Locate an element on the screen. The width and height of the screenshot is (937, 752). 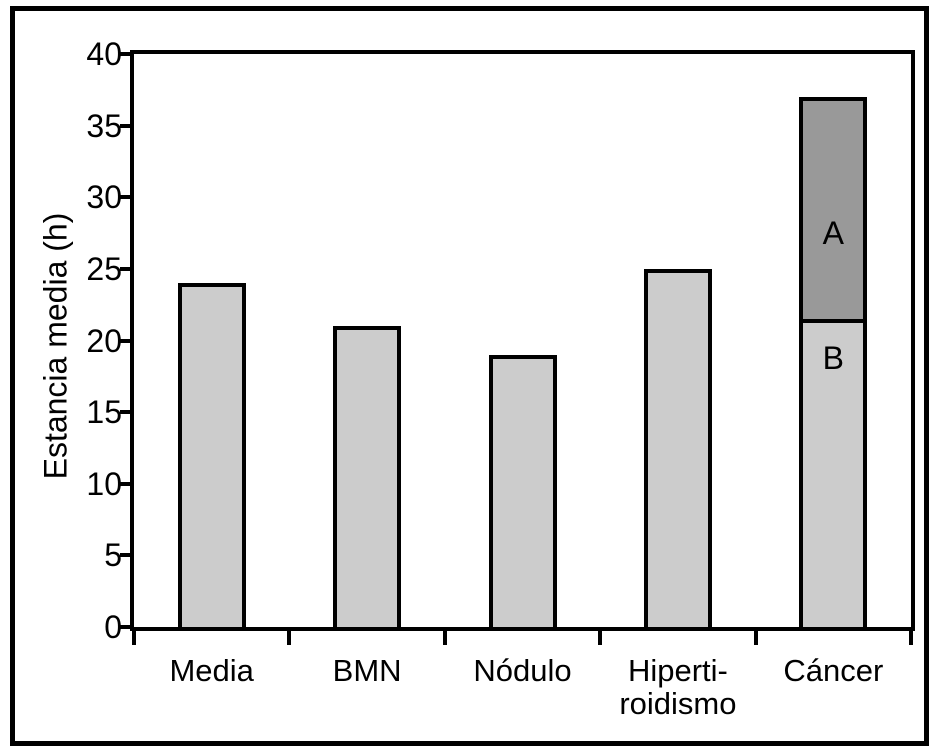
y-axis-tick-label-5: 5 is located at coordinates (113, 555).